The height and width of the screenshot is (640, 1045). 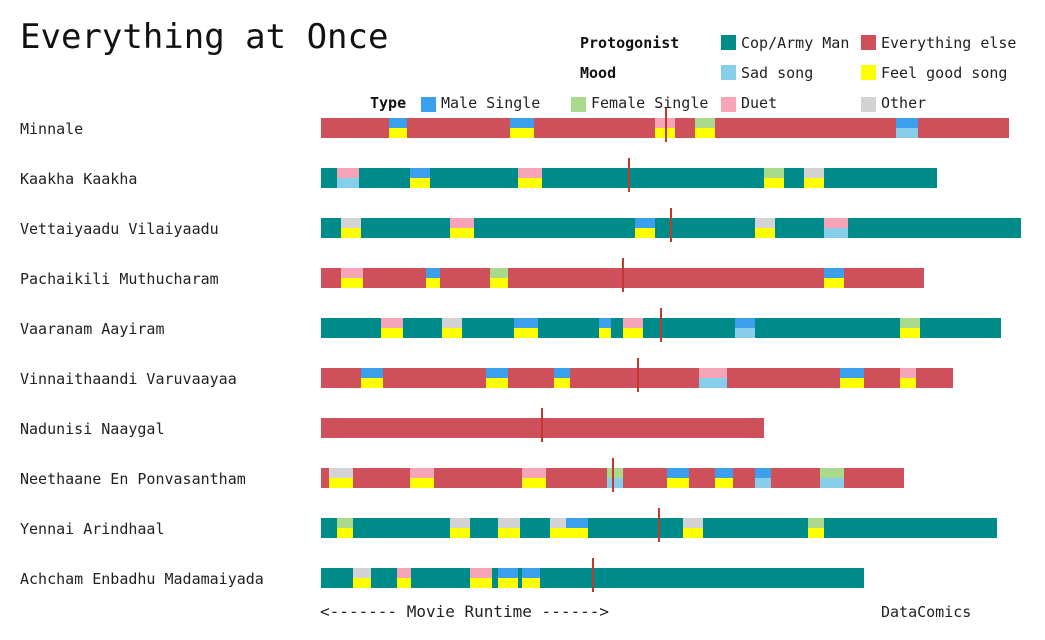 What do you see at coordinates (926, 612) in the screenshot?
I see `credit: DataComics` at bounding box center [926, 612].